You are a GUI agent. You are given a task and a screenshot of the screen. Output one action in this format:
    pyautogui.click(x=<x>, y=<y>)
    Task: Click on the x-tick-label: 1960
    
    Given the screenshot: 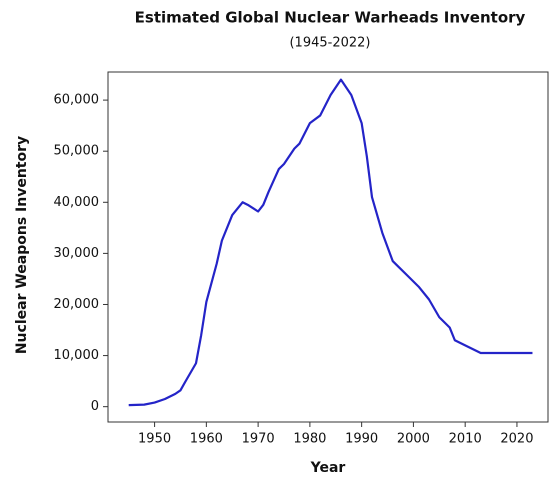 What is the action you would take?
    pyautogui.click(x=206, y=439)
    